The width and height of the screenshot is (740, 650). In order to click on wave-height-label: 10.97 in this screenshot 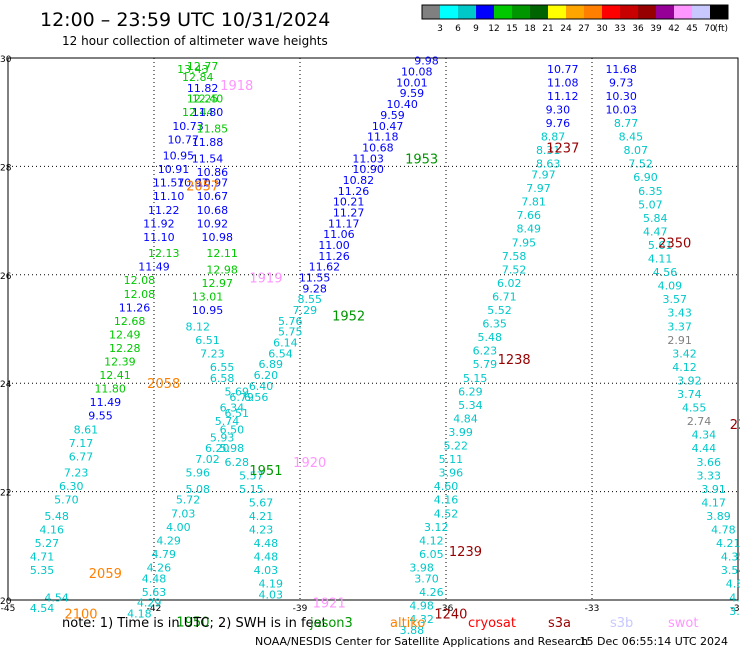, I will do `click(193, 183)`.